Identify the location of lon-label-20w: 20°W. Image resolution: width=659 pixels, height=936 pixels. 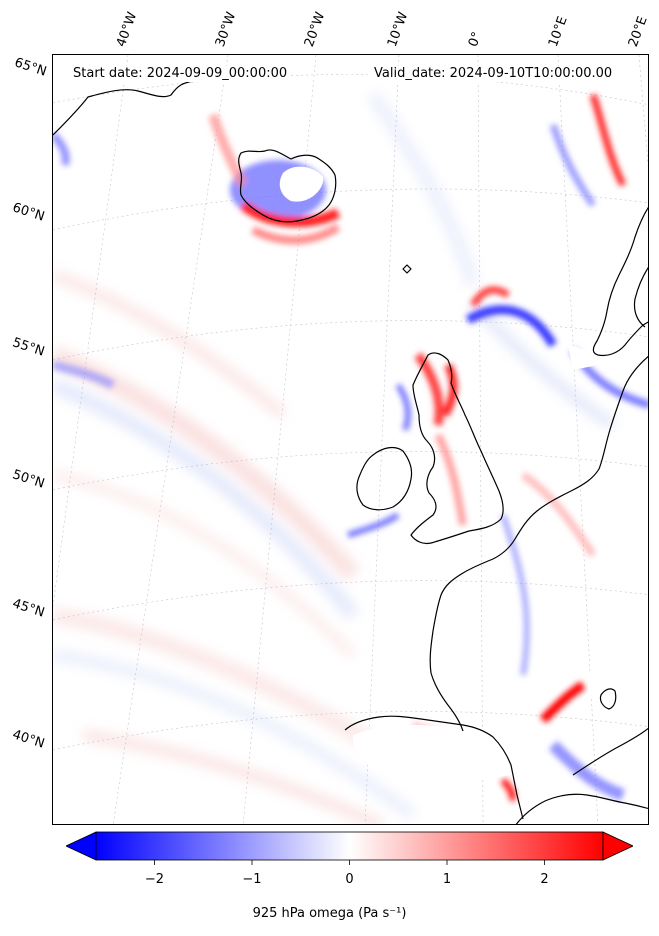
(315, 29).